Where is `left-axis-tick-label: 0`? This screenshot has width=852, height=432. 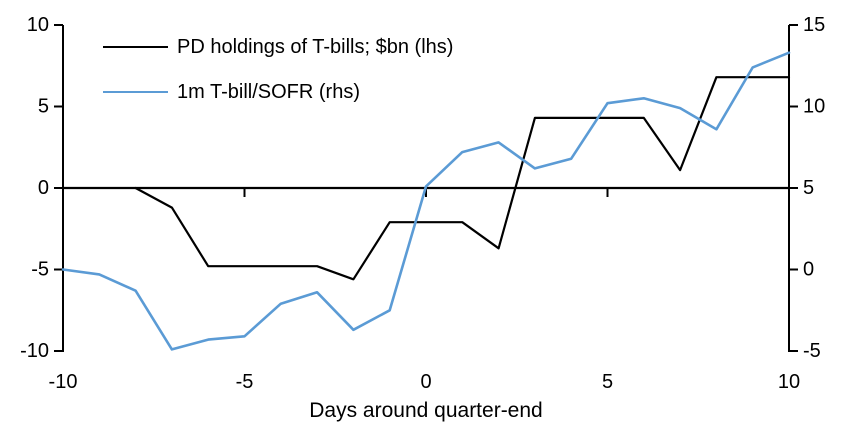 left-axis-tick-label: 0 is located at coordinates (43, 188).